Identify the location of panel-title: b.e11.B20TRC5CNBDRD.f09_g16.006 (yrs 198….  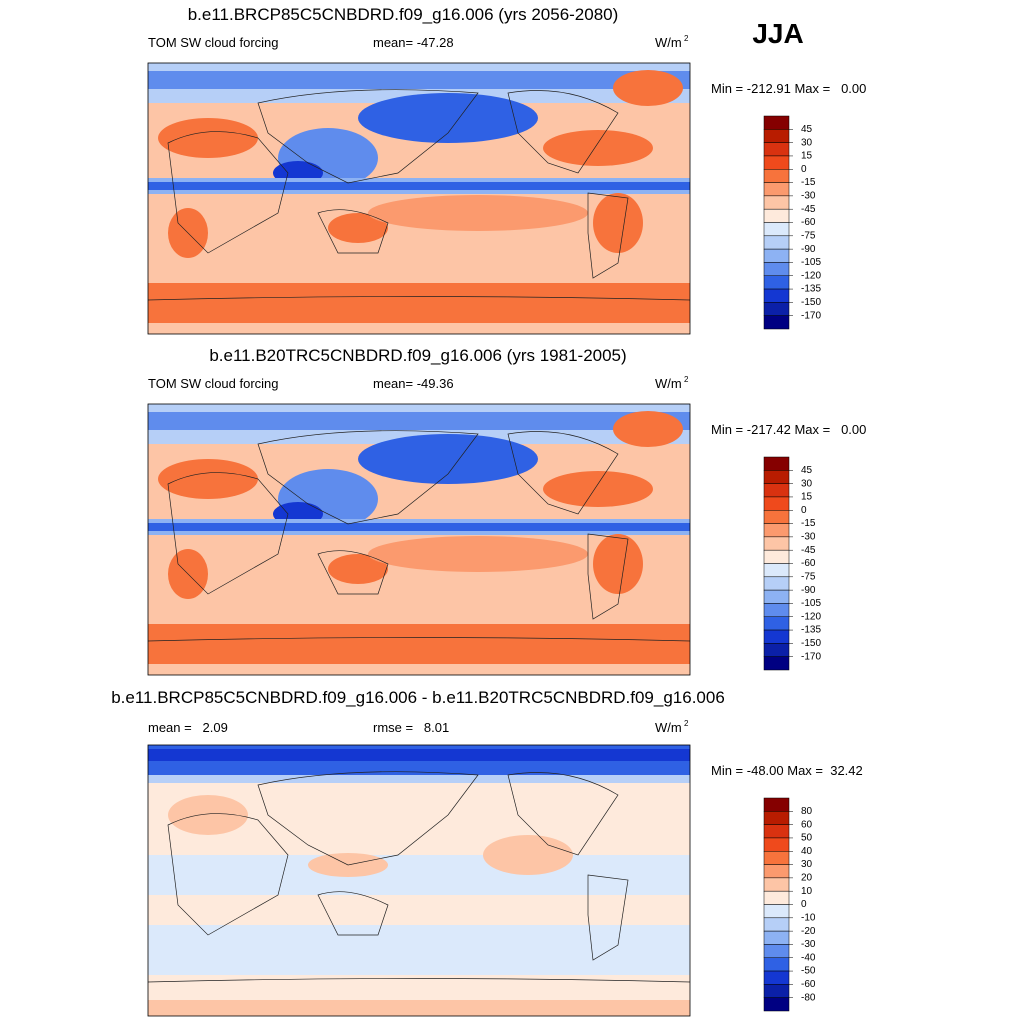
(417, 355).